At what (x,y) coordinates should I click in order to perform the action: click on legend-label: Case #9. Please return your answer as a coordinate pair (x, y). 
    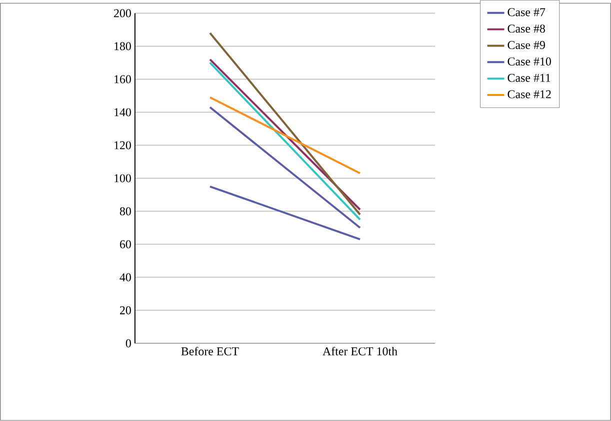
    Looking at the image, I should click on (526, 45).